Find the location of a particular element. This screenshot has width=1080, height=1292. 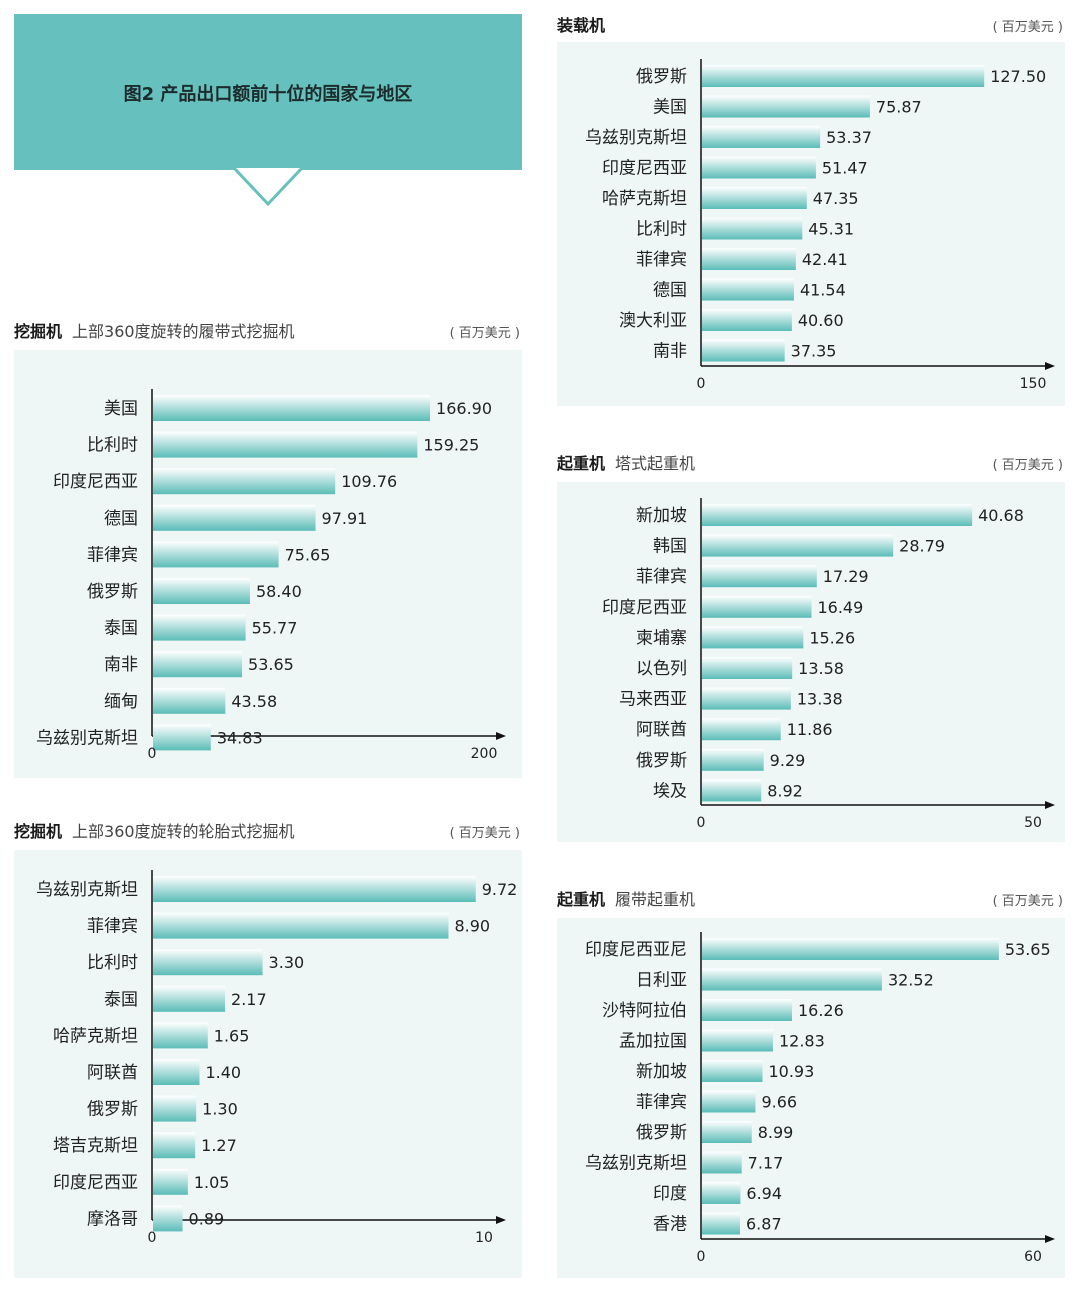

data-label: 17.29 is located at coordinates (846, 576).